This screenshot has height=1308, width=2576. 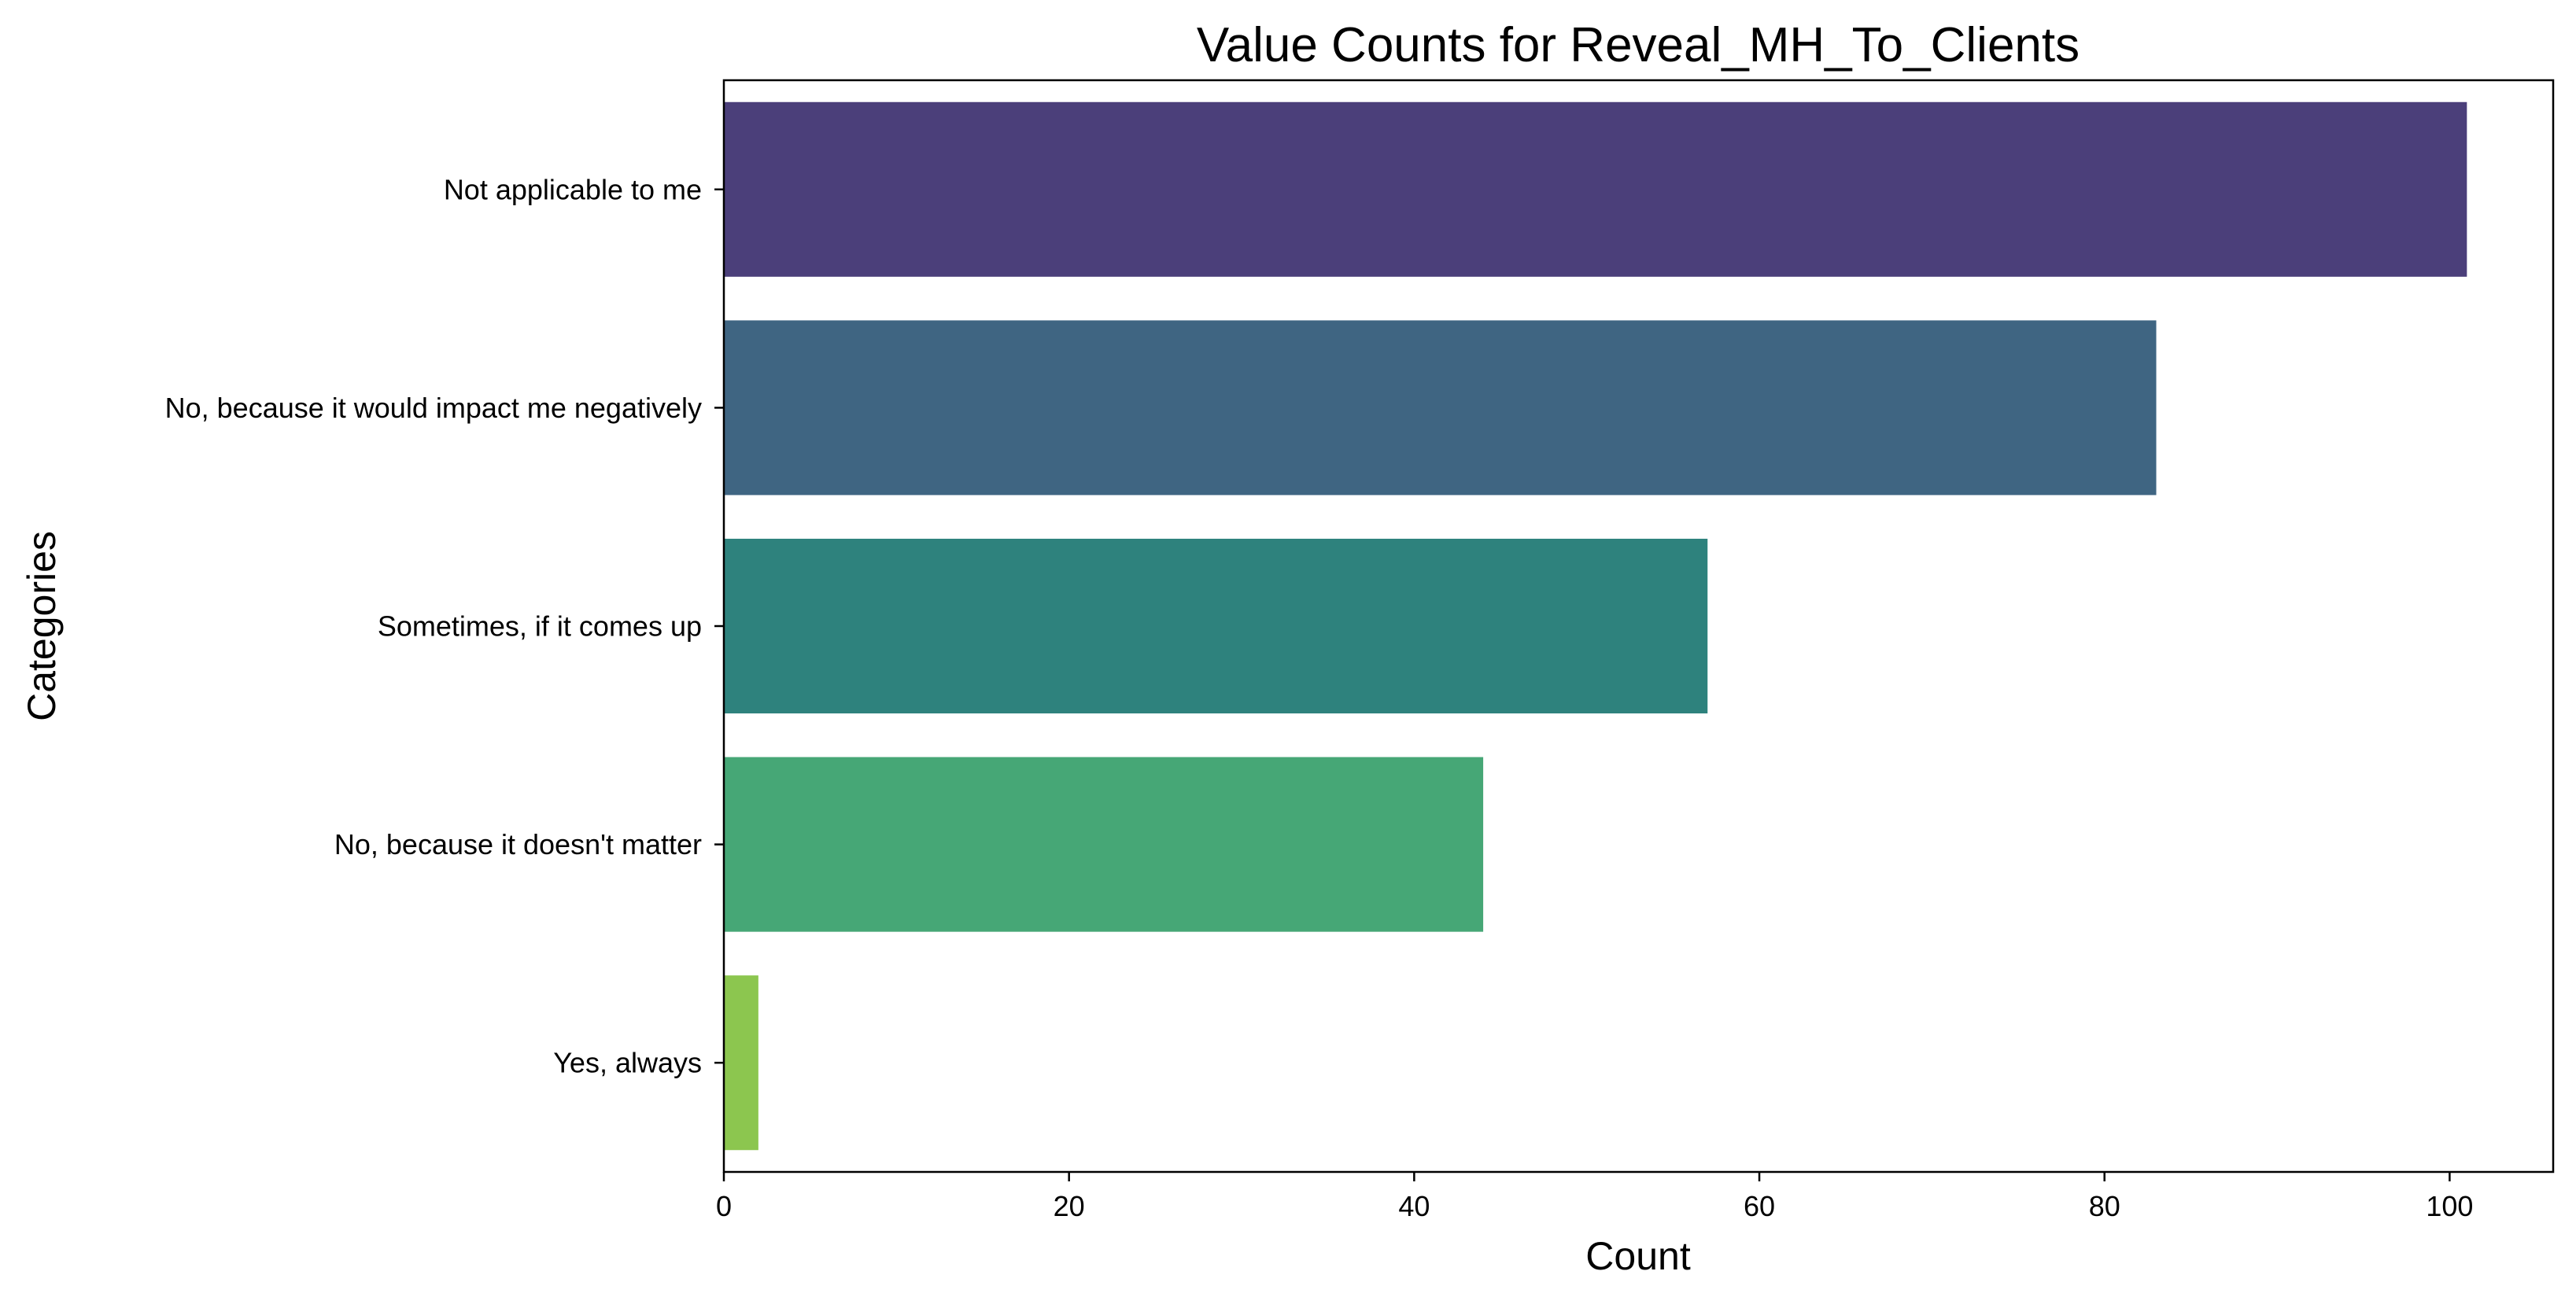 What do you see at coordinates (724, 1206) in the screenshot?
I see `x-tick-label: 0` at bounding box center [724, 1206].